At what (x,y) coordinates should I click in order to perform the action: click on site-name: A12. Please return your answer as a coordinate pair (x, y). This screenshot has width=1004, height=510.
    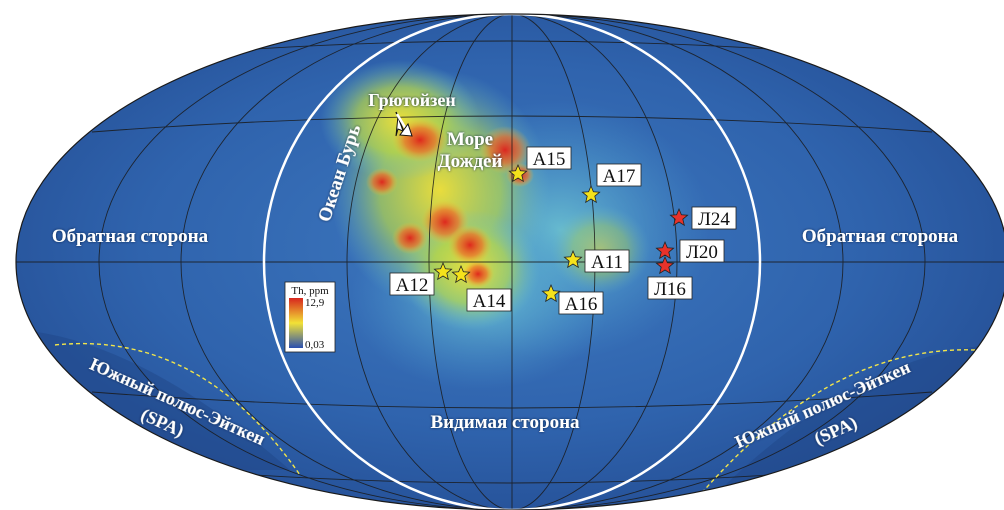
    Looking at the image, I should click on (412, 285).